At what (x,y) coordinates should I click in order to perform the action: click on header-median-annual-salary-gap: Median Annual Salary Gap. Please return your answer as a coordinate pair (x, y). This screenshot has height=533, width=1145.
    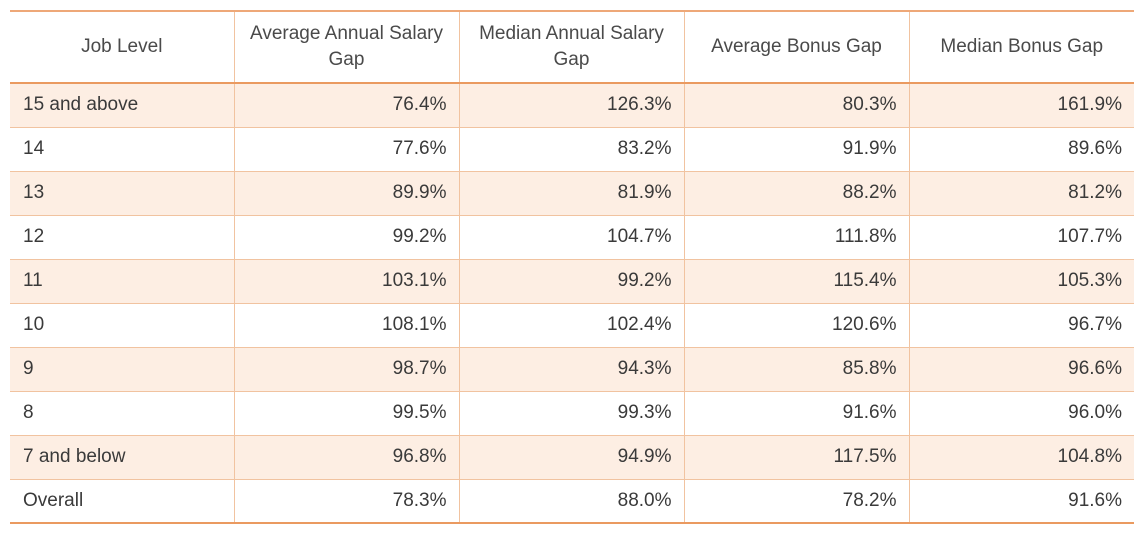
    Looking at the image, I should click on (572, 47).